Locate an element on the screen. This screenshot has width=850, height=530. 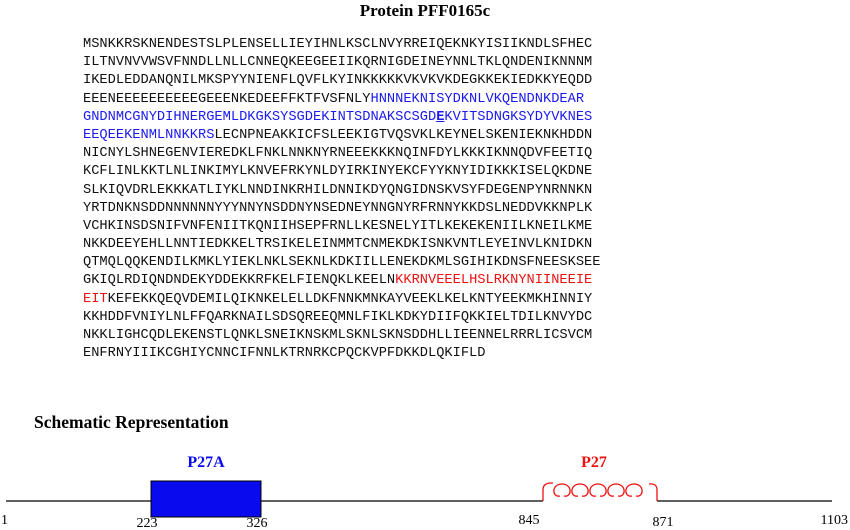
p27a-start-label: 223 is located at coordinates (147, 523).